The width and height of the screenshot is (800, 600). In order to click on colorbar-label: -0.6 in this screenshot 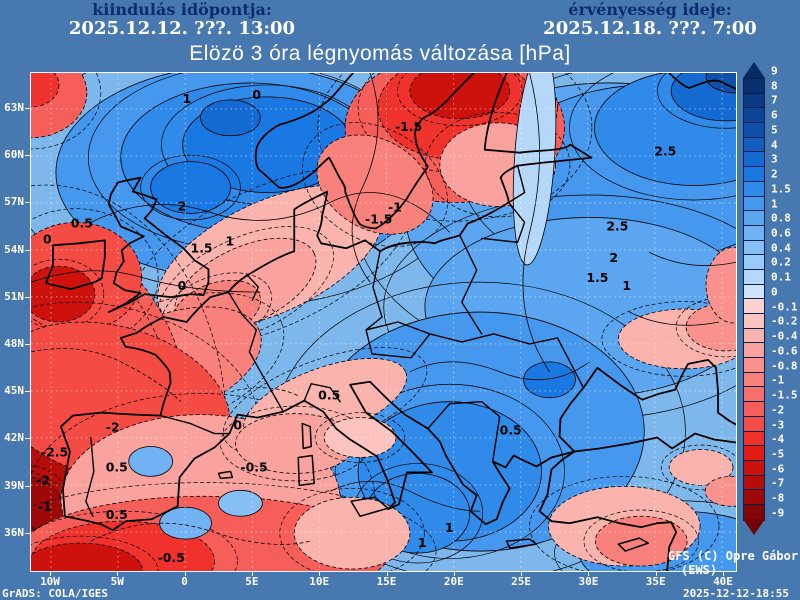, I will do `click(784, 351)`.